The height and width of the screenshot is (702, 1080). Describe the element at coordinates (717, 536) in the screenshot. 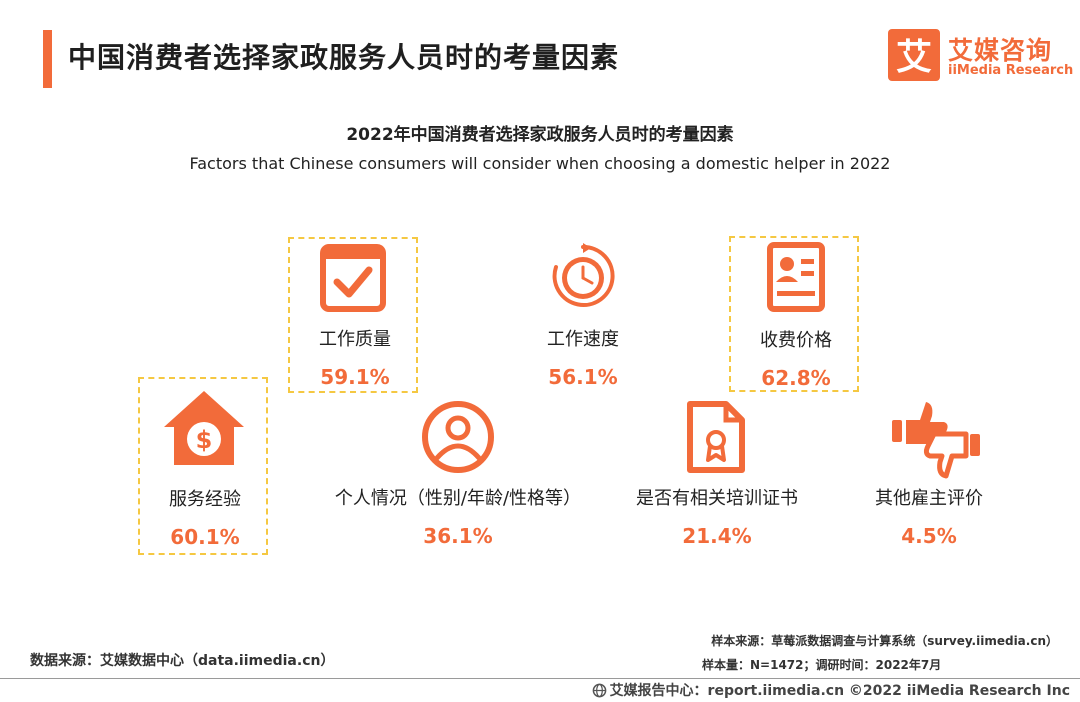

I see `factor-value: 21.4%` at that location.